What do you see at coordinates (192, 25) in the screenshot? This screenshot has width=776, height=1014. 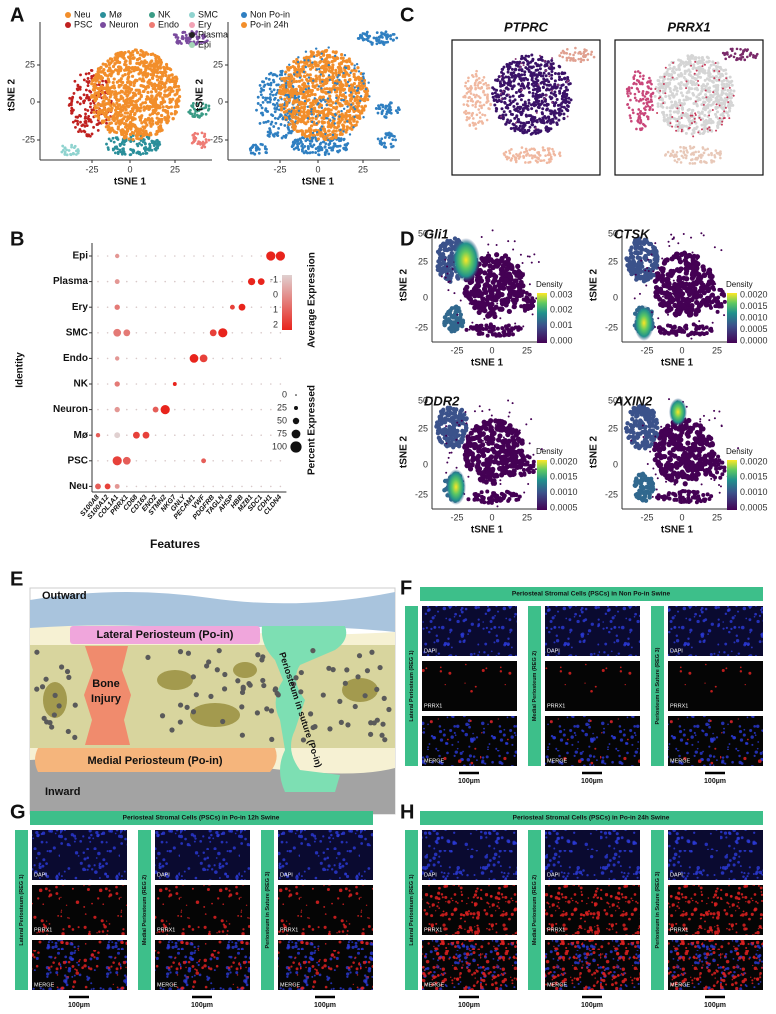 I see `legend-swatch` at bounding box center [192, 25].